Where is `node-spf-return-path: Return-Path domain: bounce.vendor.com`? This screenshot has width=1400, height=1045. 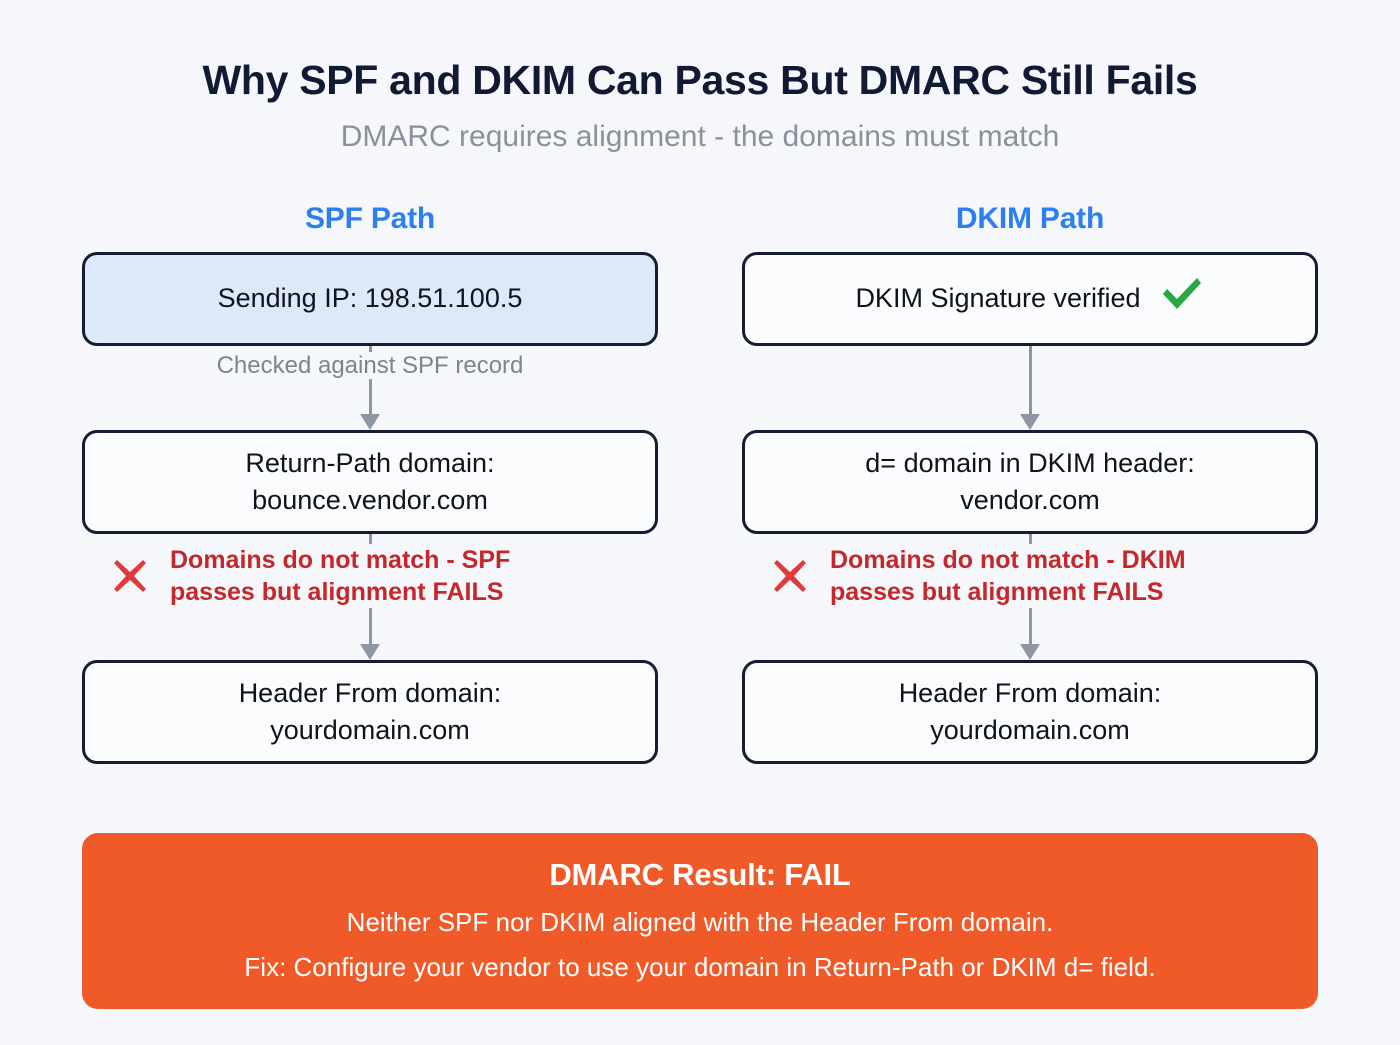 node-spf-return-path: Return-Path domain: bounce.vendor.com is located at coordinates (370, 482).